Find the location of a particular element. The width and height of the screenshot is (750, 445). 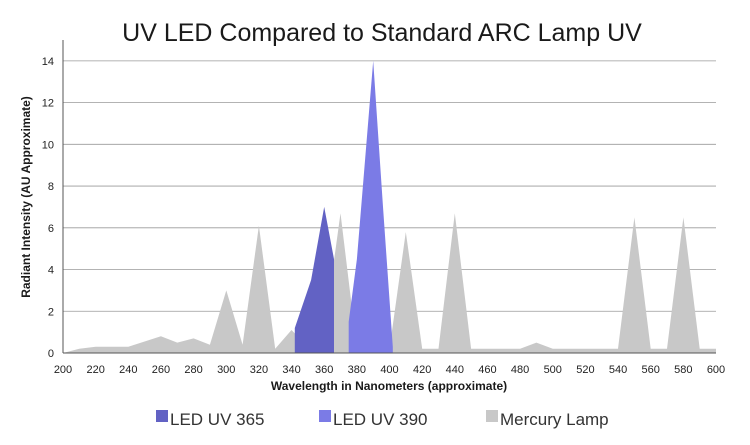

legend-item-led-uv-390: LED UV 390 is located at coordinates (373, 419).